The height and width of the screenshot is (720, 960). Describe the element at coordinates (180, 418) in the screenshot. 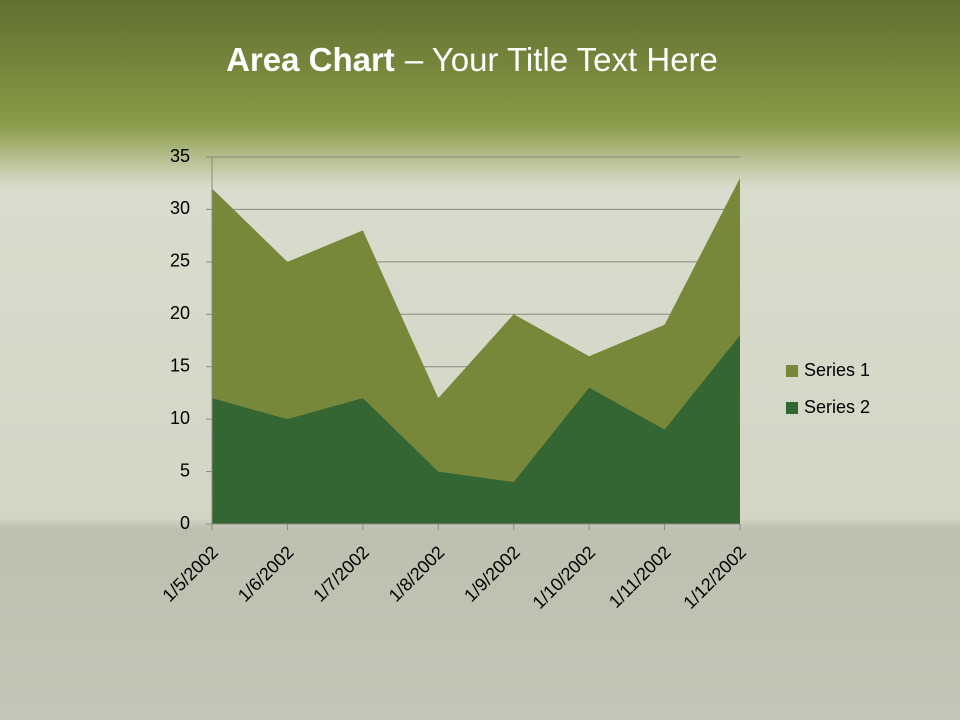

I see `y-tick-label: 10` at that location.